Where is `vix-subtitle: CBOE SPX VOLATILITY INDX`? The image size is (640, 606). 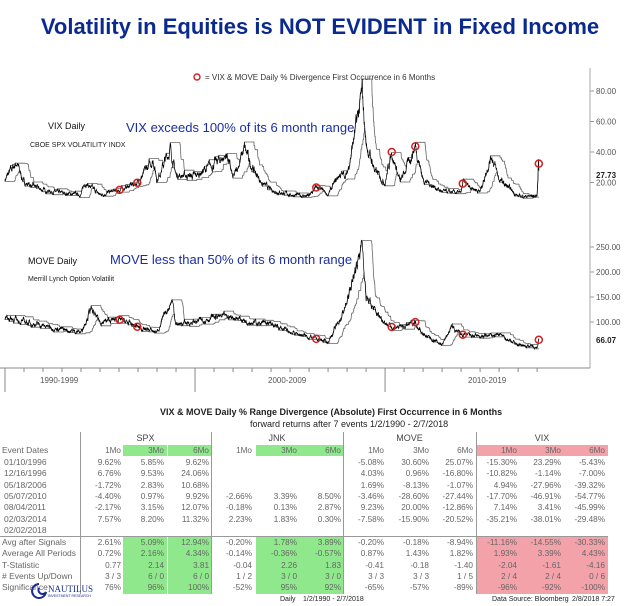 vix-subtitle: CBOE SPX VOLATILITY INDX is located at coordinates (78, 145).